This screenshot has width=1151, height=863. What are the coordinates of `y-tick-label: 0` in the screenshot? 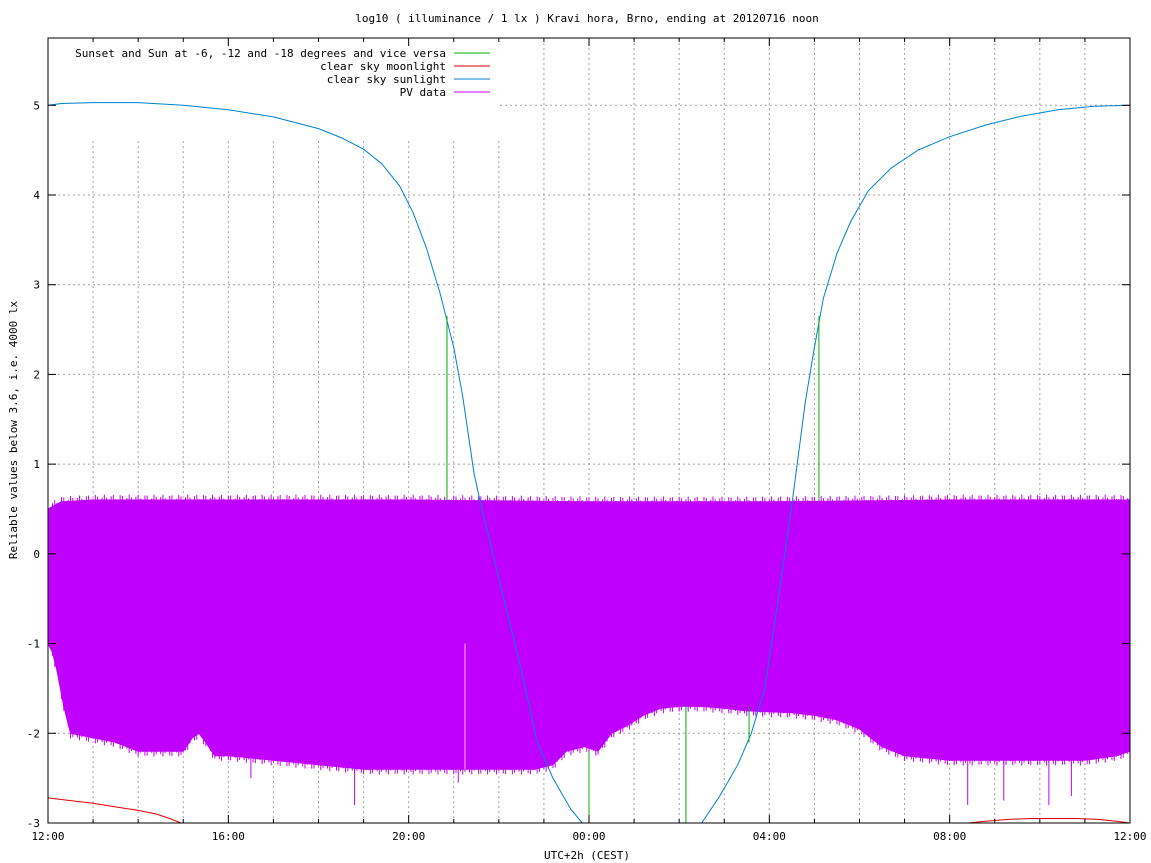 It's located at (36, 554).